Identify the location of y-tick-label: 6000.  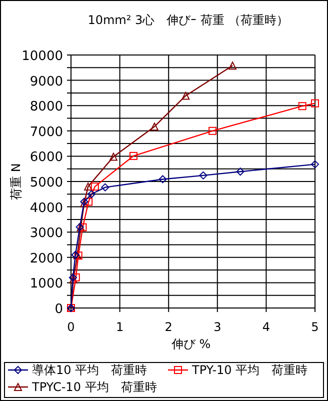
(46, 158).